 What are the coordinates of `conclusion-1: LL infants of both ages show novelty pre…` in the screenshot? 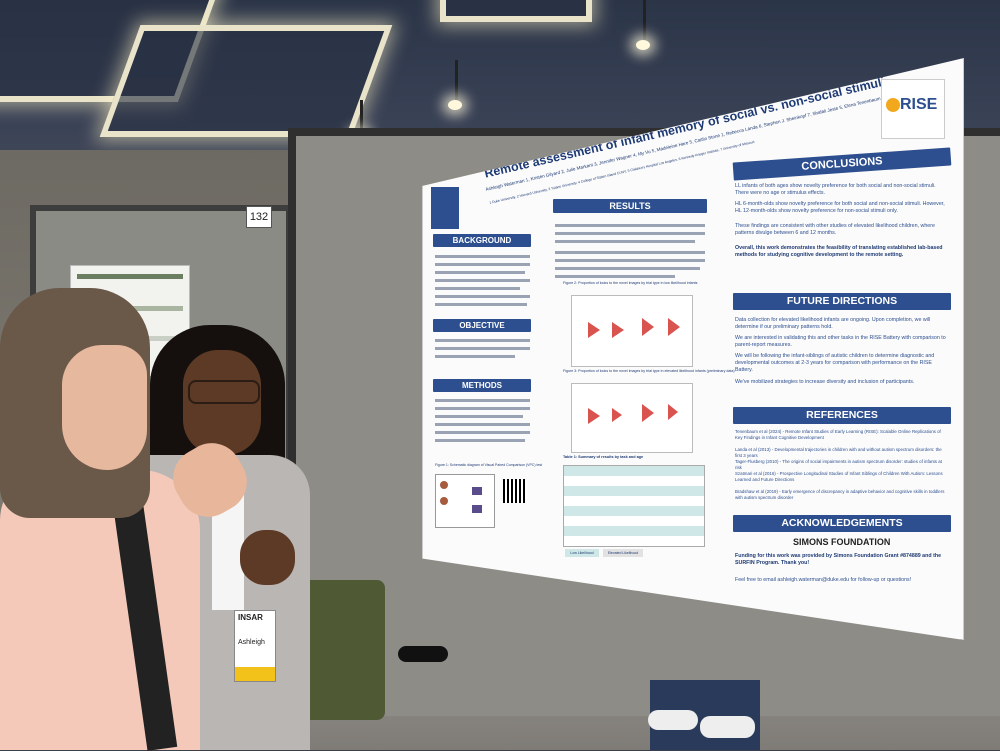 It's located at (835, 189).